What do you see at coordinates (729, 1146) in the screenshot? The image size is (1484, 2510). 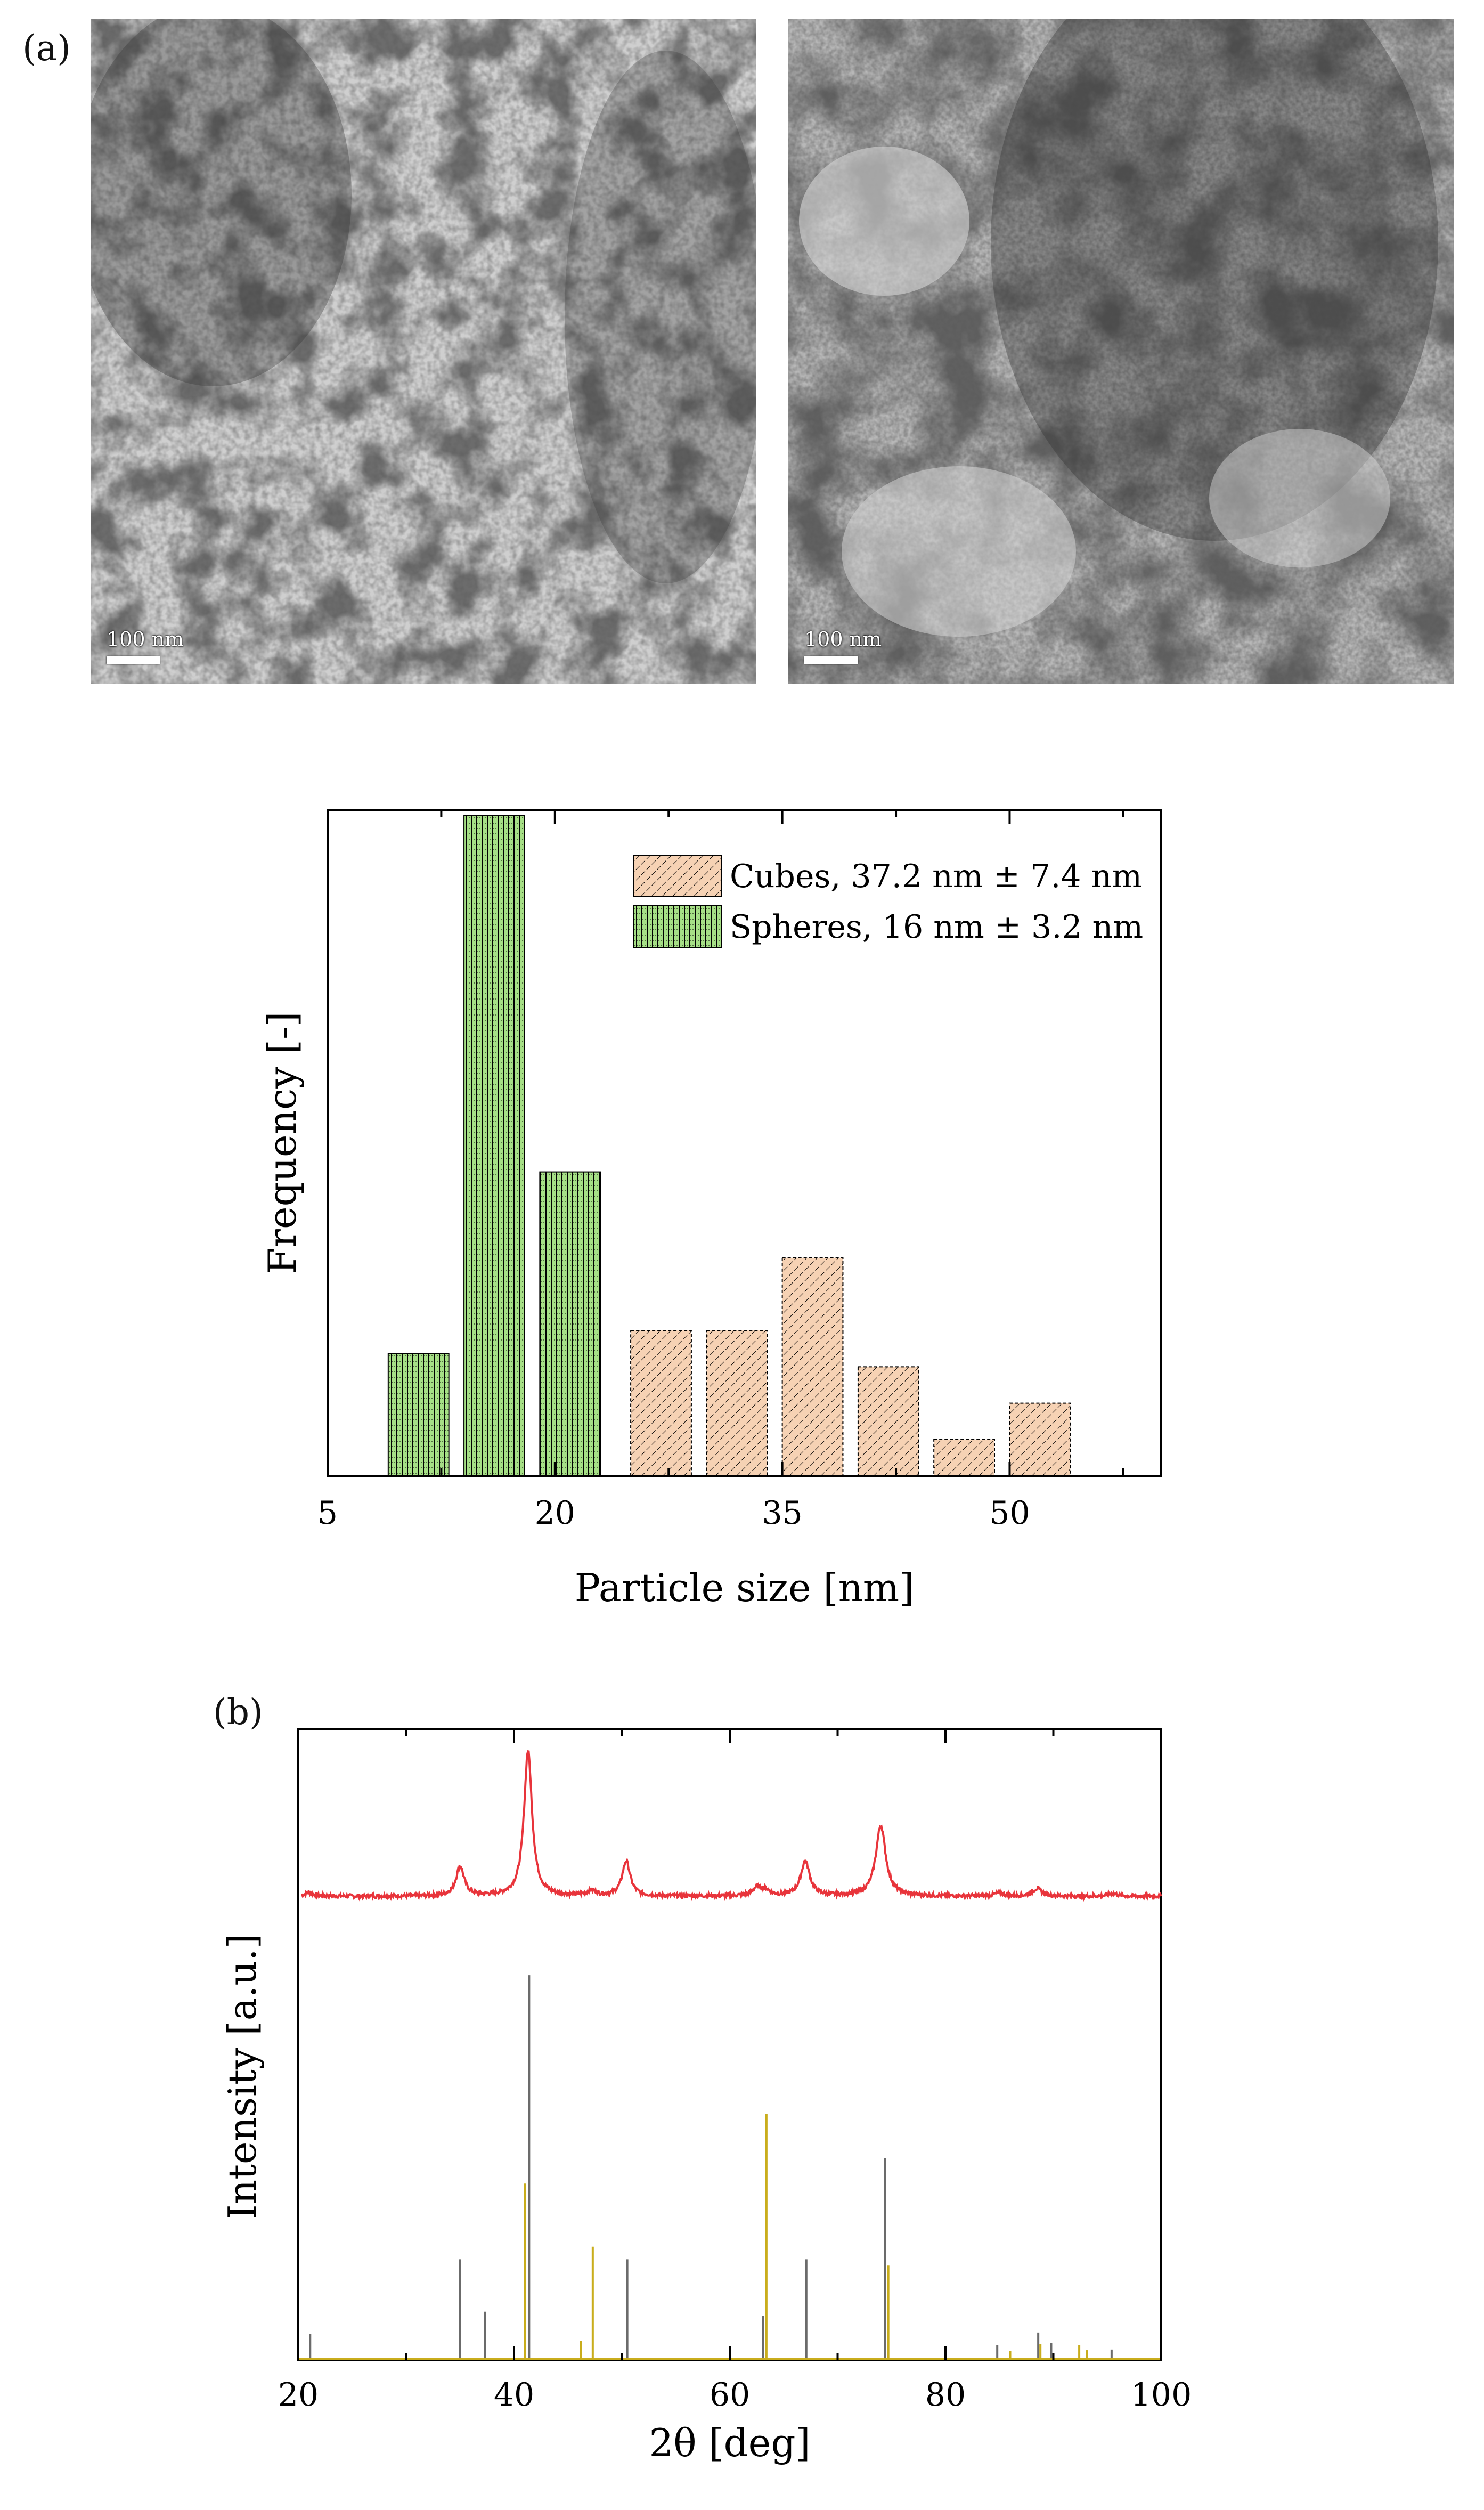 I see `histogram-bars` at bounding box center [729, 1146].